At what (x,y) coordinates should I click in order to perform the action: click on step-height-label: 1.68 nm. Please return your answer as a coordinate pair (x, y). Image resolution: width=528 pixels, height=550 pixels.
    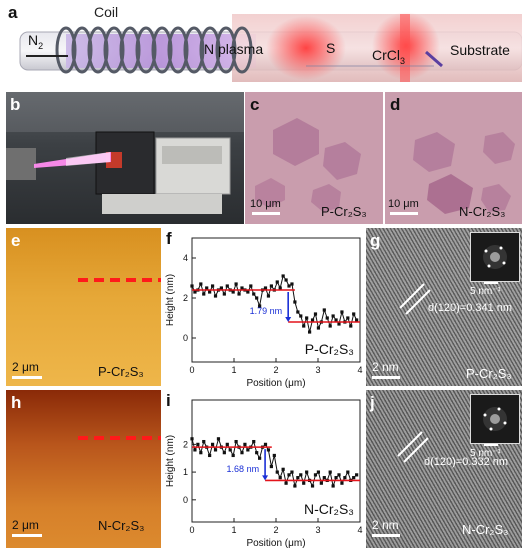
    Looking at the image, I should click on (243, 469).